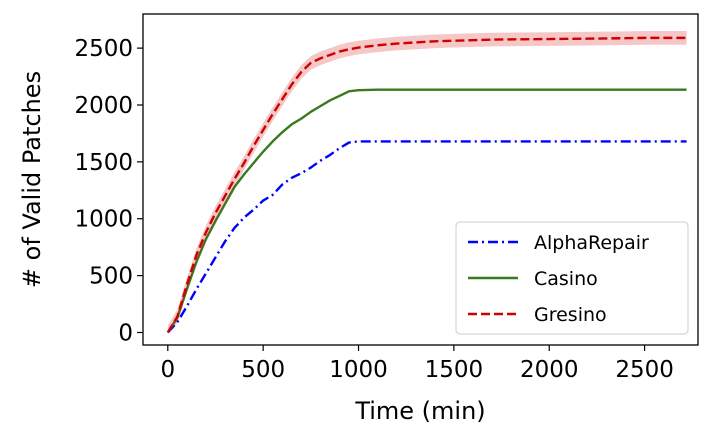  What do you see at coordinates (103, 220) in the screenshot?
I see `y-tick-label: 1000` at bounding box center [103, 220].